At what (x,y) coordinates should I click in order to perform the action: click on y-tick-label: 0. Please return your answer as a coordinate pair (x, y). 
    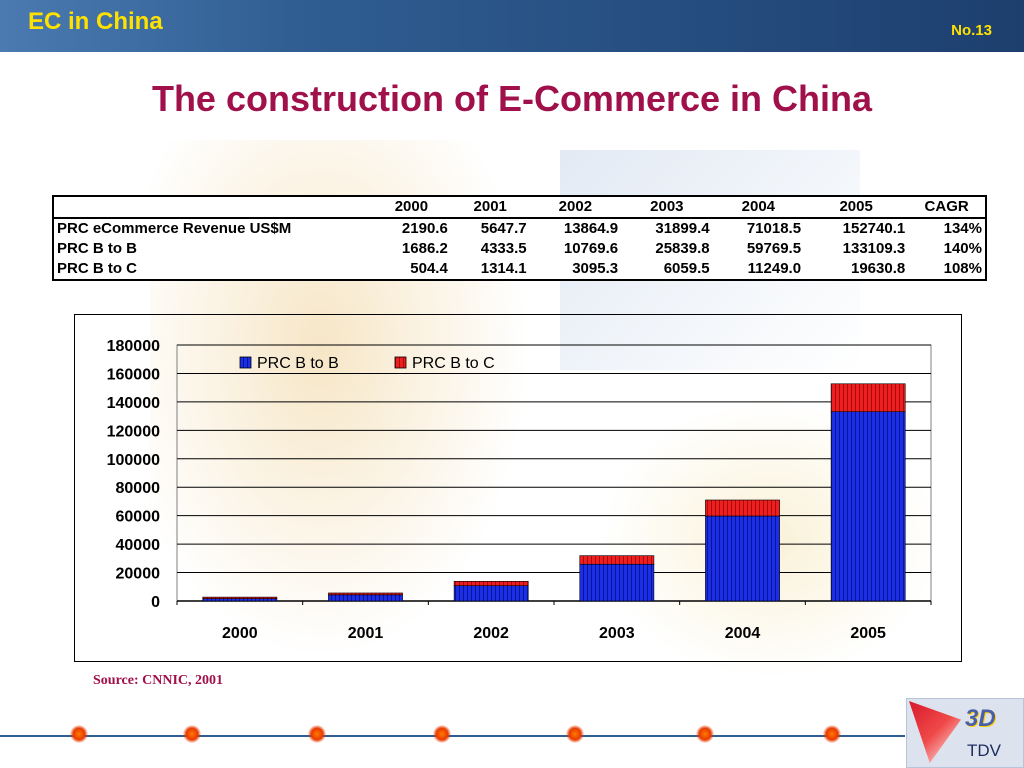
    Looking at the image, I should click on (155, 602).